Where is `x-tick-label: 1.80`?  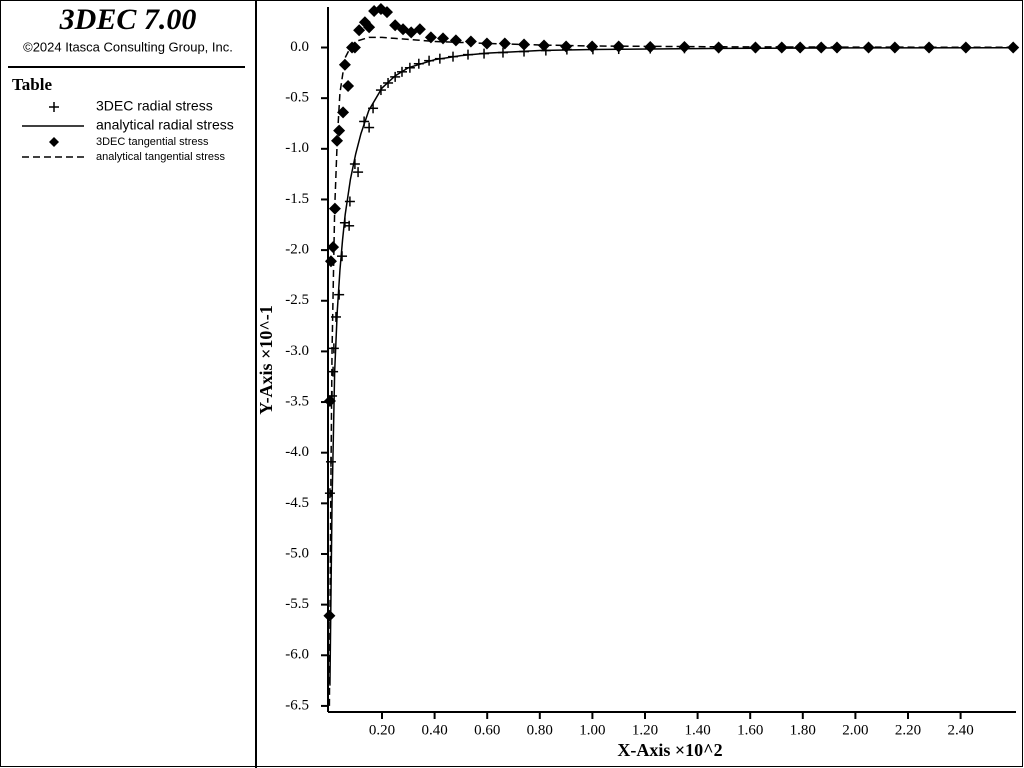
x-tick-label: 1.80 is located at coordinates (803, 730).